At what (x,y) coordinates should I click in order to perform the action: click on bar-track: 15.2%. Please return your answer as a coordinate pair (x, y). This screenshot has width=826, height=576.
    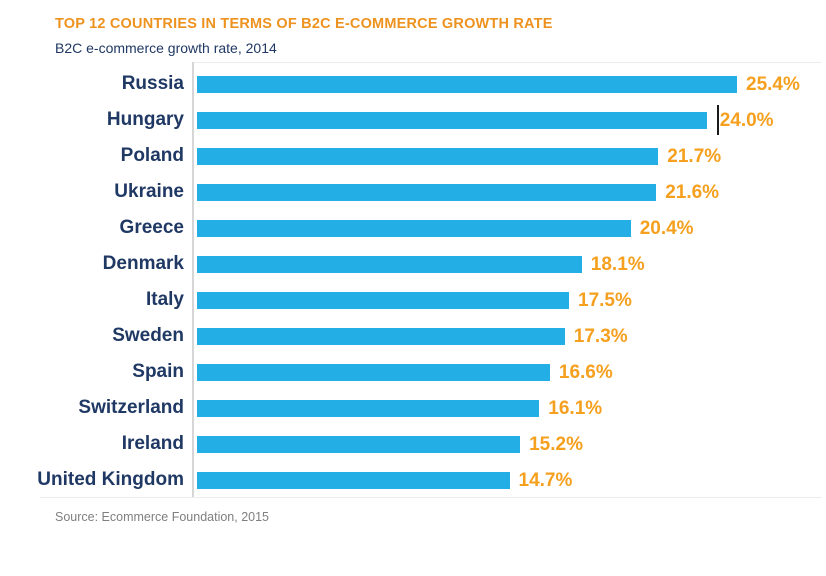
    Looking at the image, I should click on (509, 444).